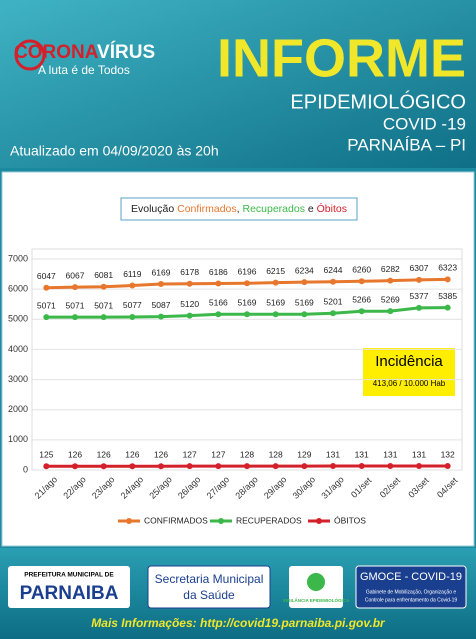  What do you see at coordinates (30, 55) in the screenshot?
I see `virus-icon` at bounding box center [30, 55].